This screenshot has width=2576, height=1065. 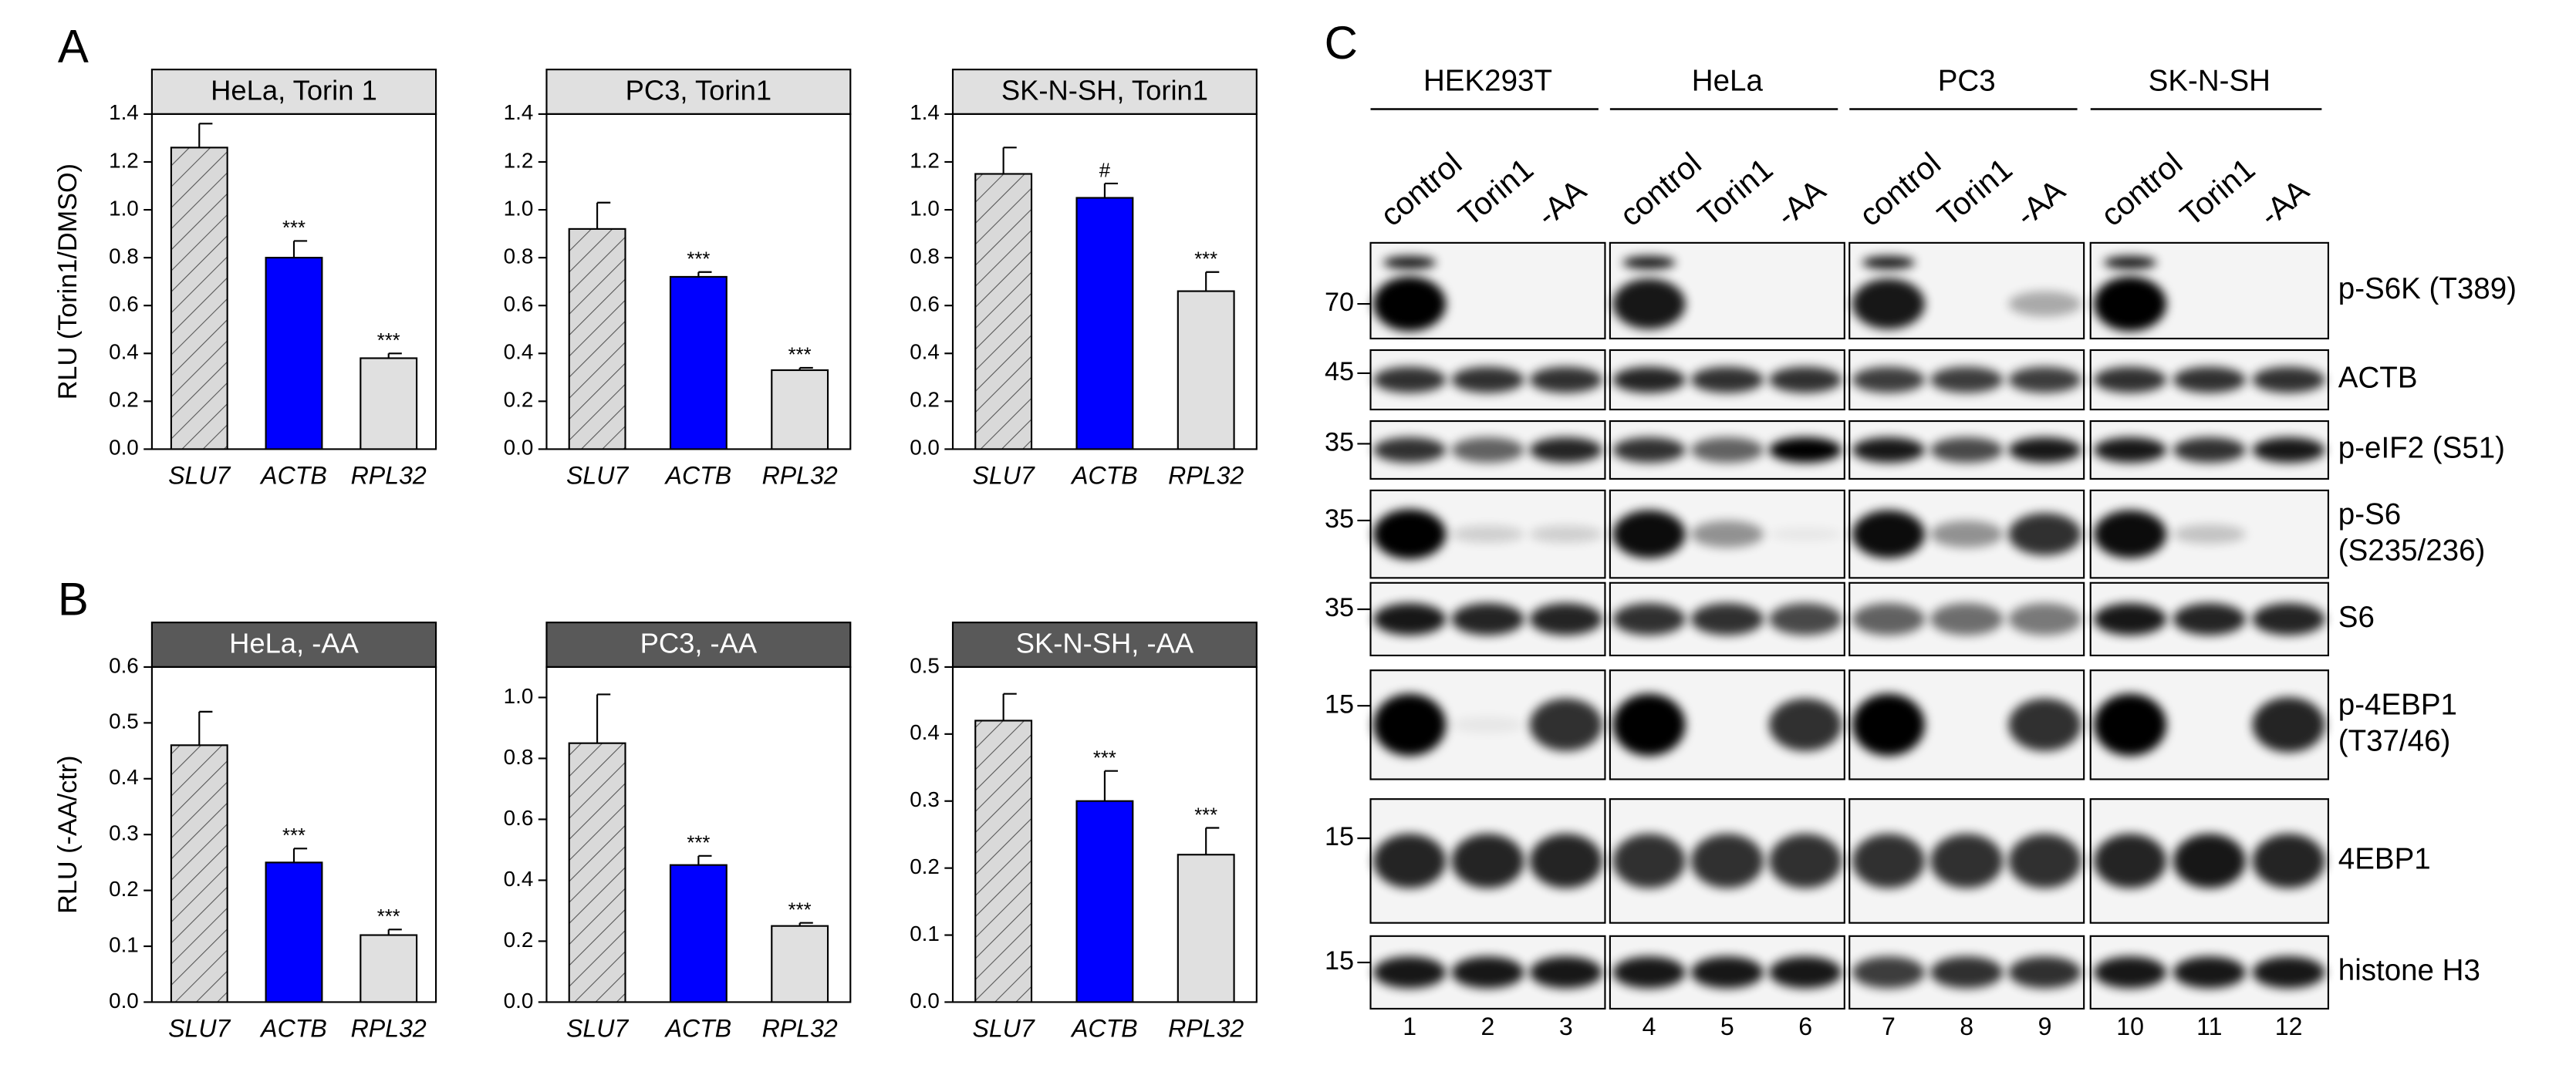 What do you see at coordinates (2209, 80) in the screenshot?
I see `cell-line-label: SK-N-SH` at bounding box center [2209, 80].